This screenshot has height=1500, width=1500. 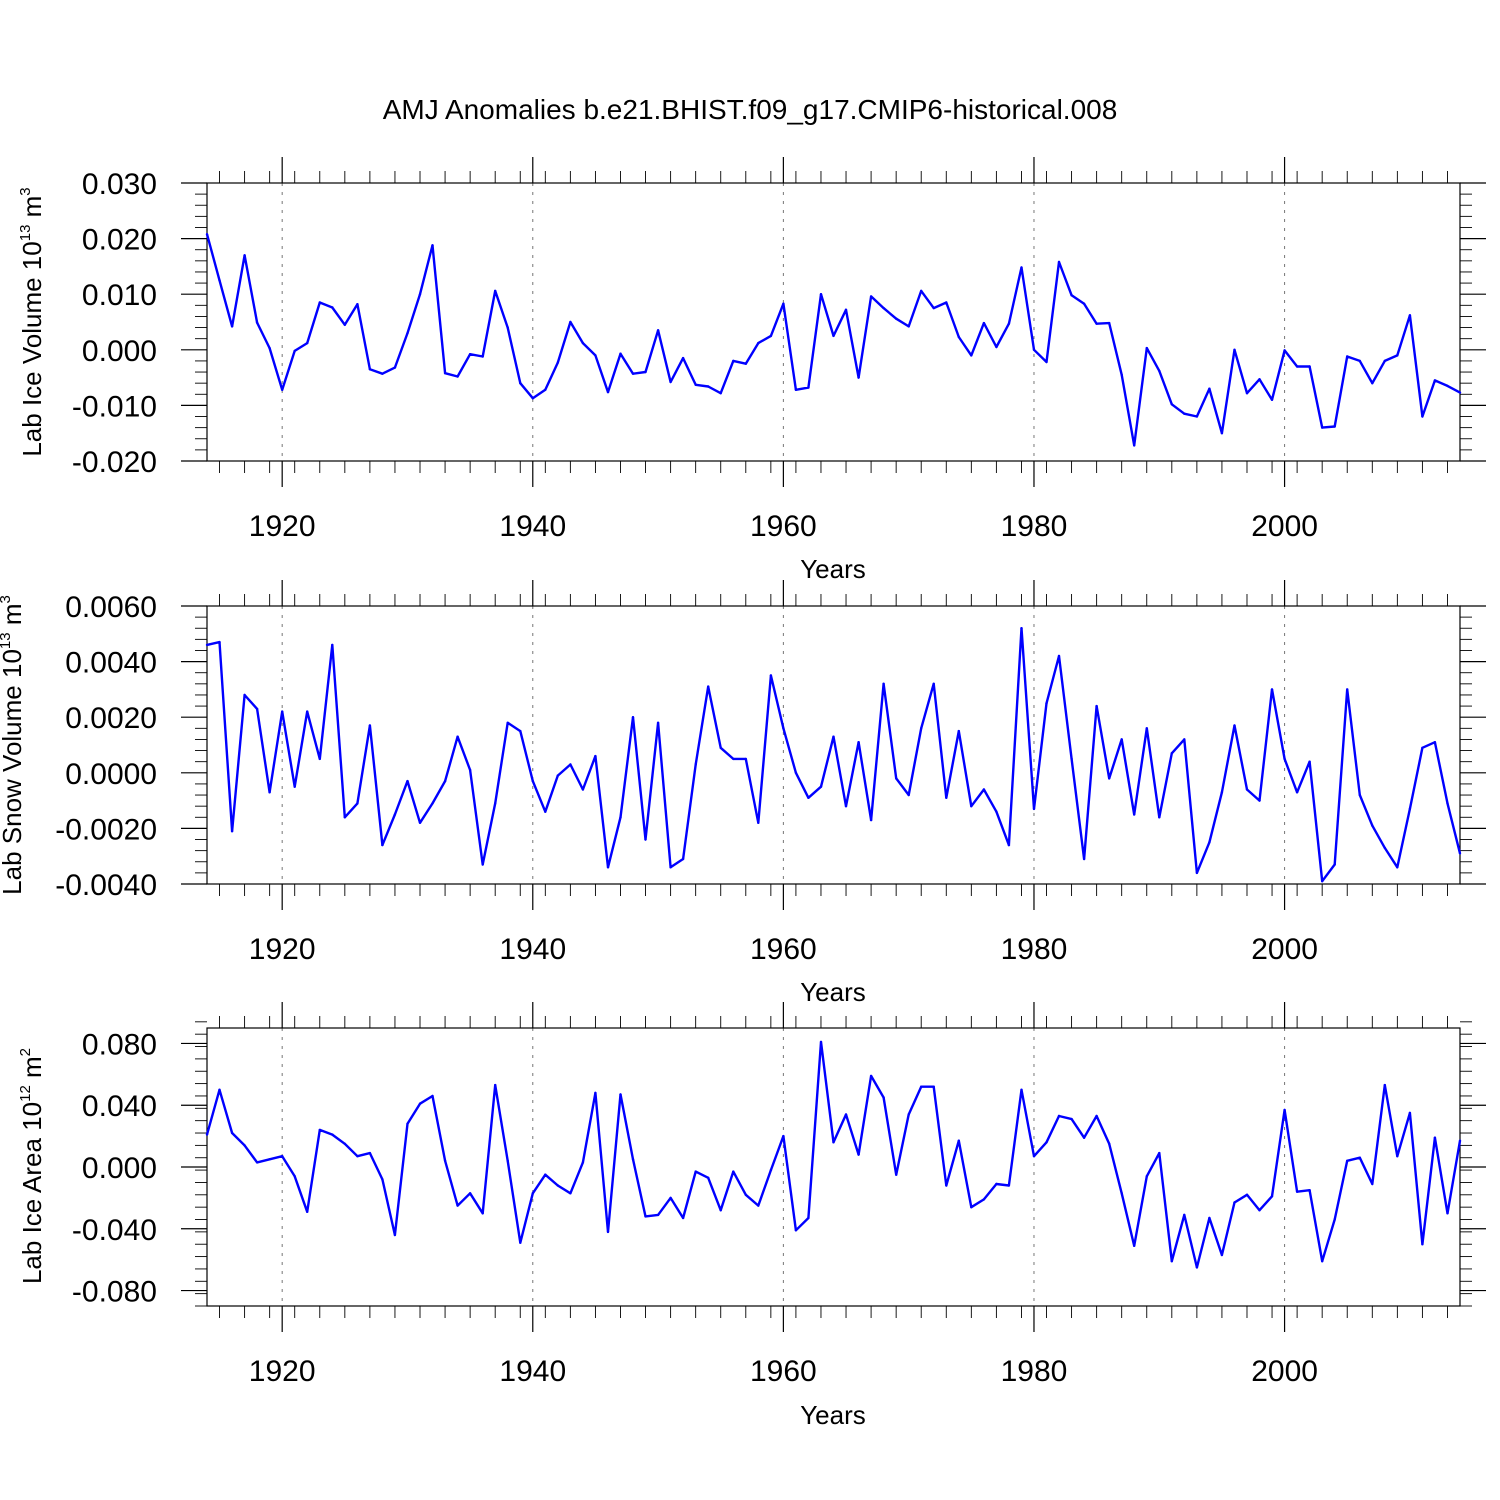 I want to click on ice-volume-x-tick-label-2000: 2000, so click(x=1284, y=526).